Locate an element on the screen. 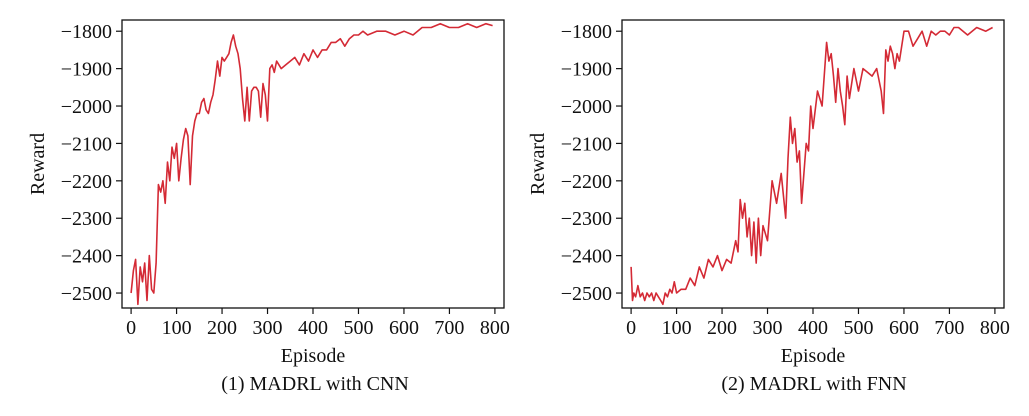  chart-caption: (1) MADRL with CNN is located at coordinates (315, 384).